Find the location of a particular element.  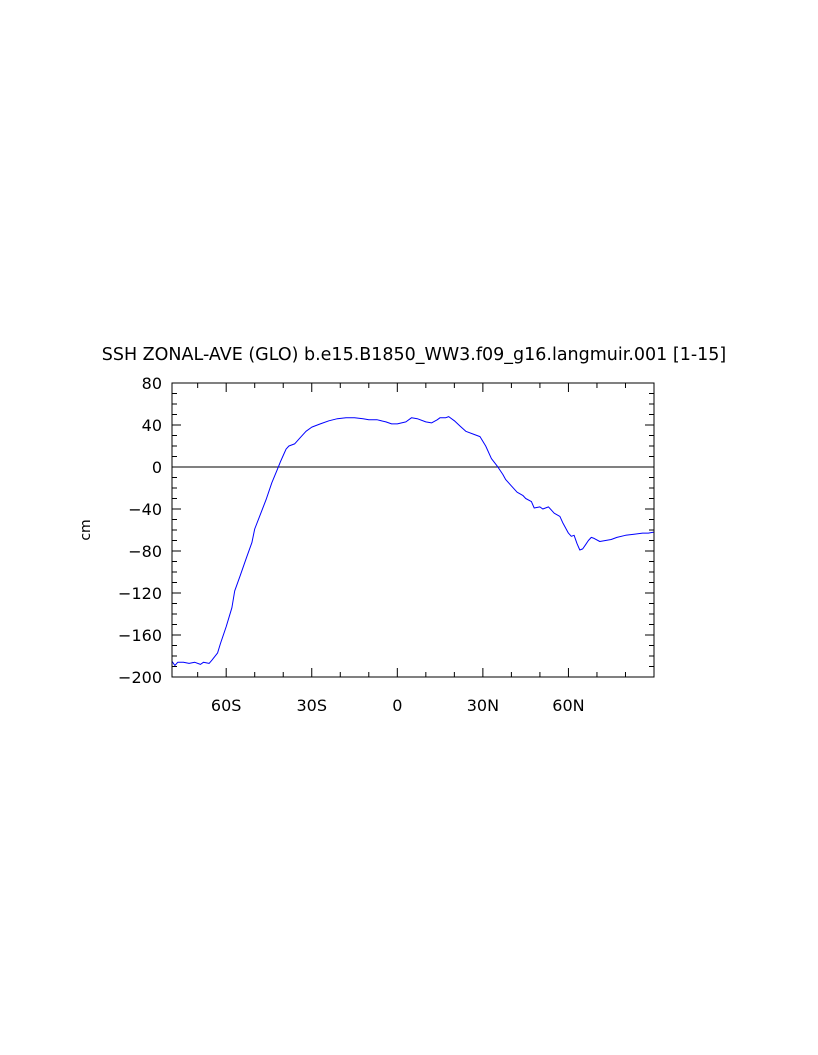

x-tick-label: 60S is located at coordinates (226, 705).